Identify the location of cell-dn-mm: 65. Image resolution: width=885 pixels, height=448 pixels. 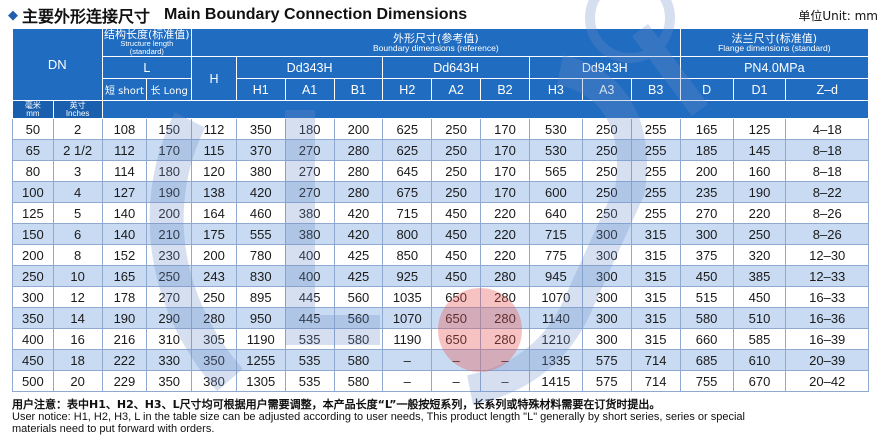
(33, 150).